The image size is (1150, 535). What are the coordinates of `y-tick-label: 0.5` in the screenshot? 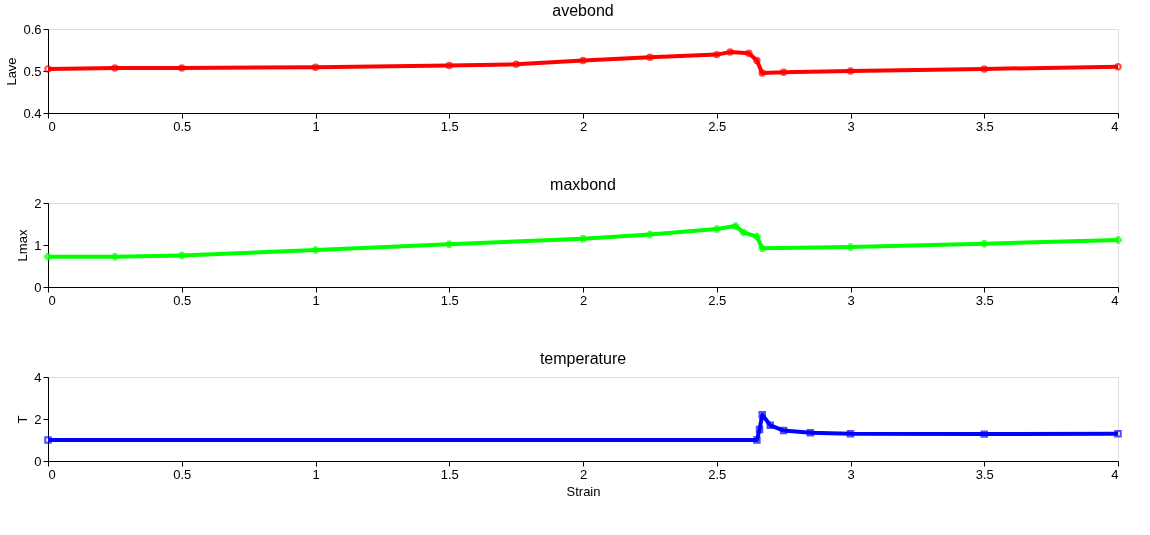 It's located at (32, 71).